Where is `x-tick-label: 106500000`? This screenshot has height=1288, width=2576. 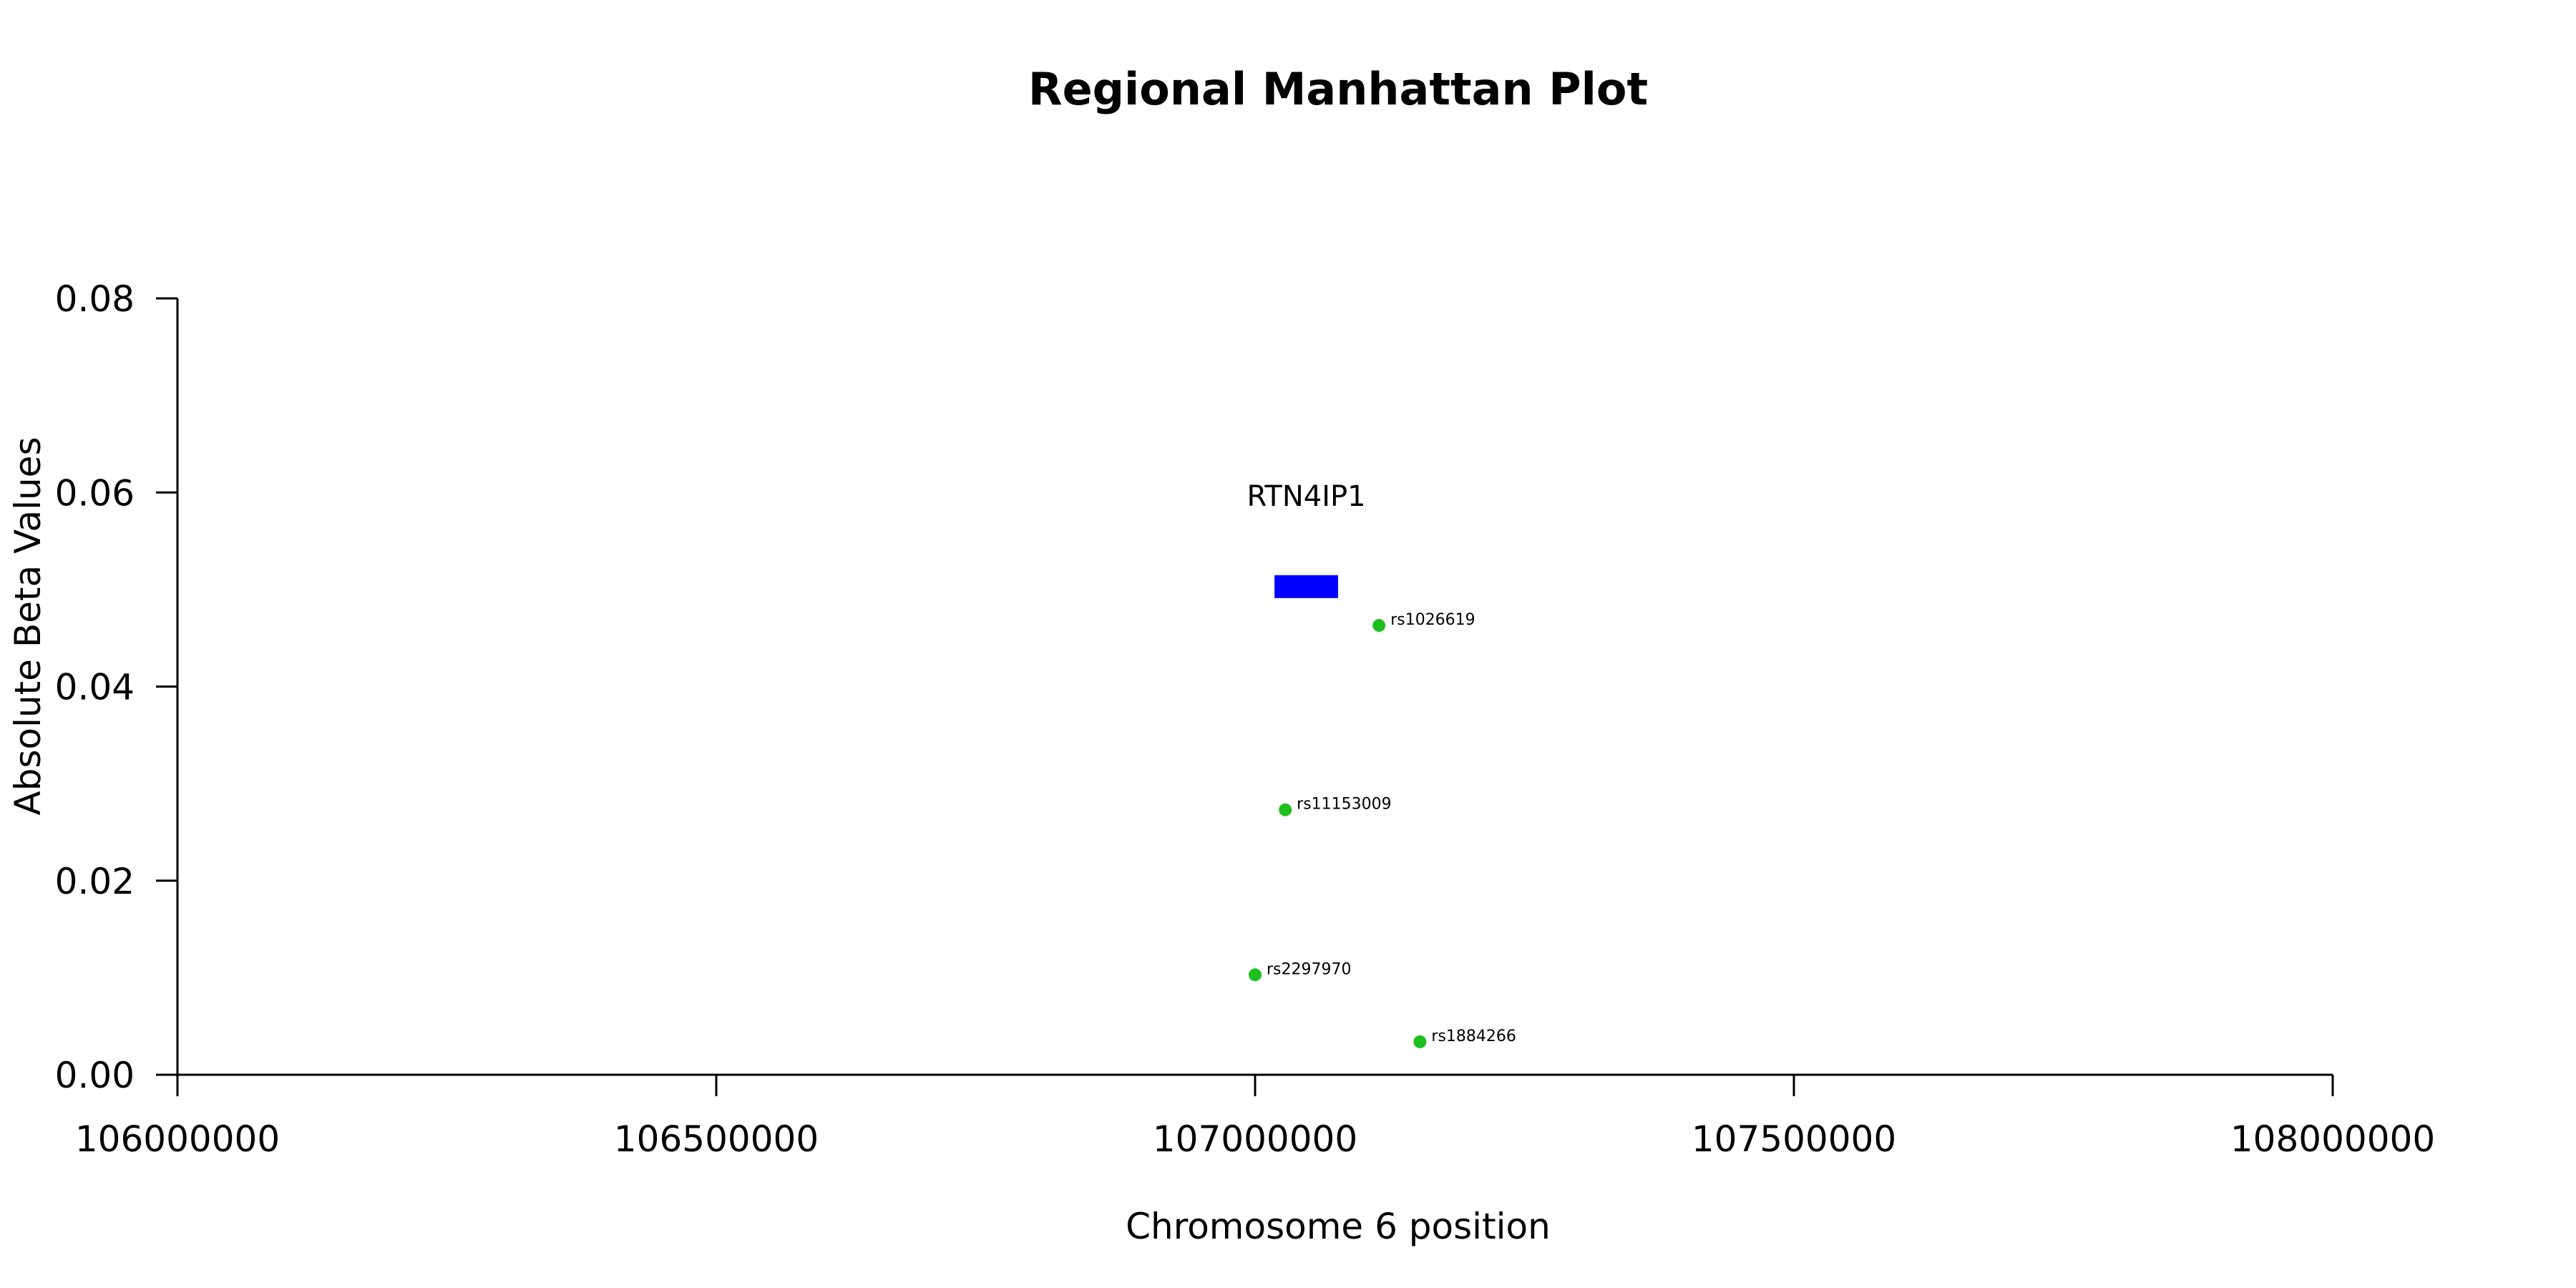
x-tick-label: 106500000 is located at coordinates (716, 1139).